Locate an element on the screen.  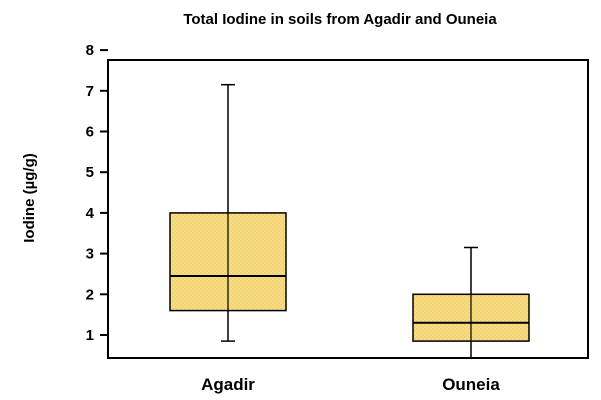
y-tick-label: 5 is located at coordinates (90, 172).